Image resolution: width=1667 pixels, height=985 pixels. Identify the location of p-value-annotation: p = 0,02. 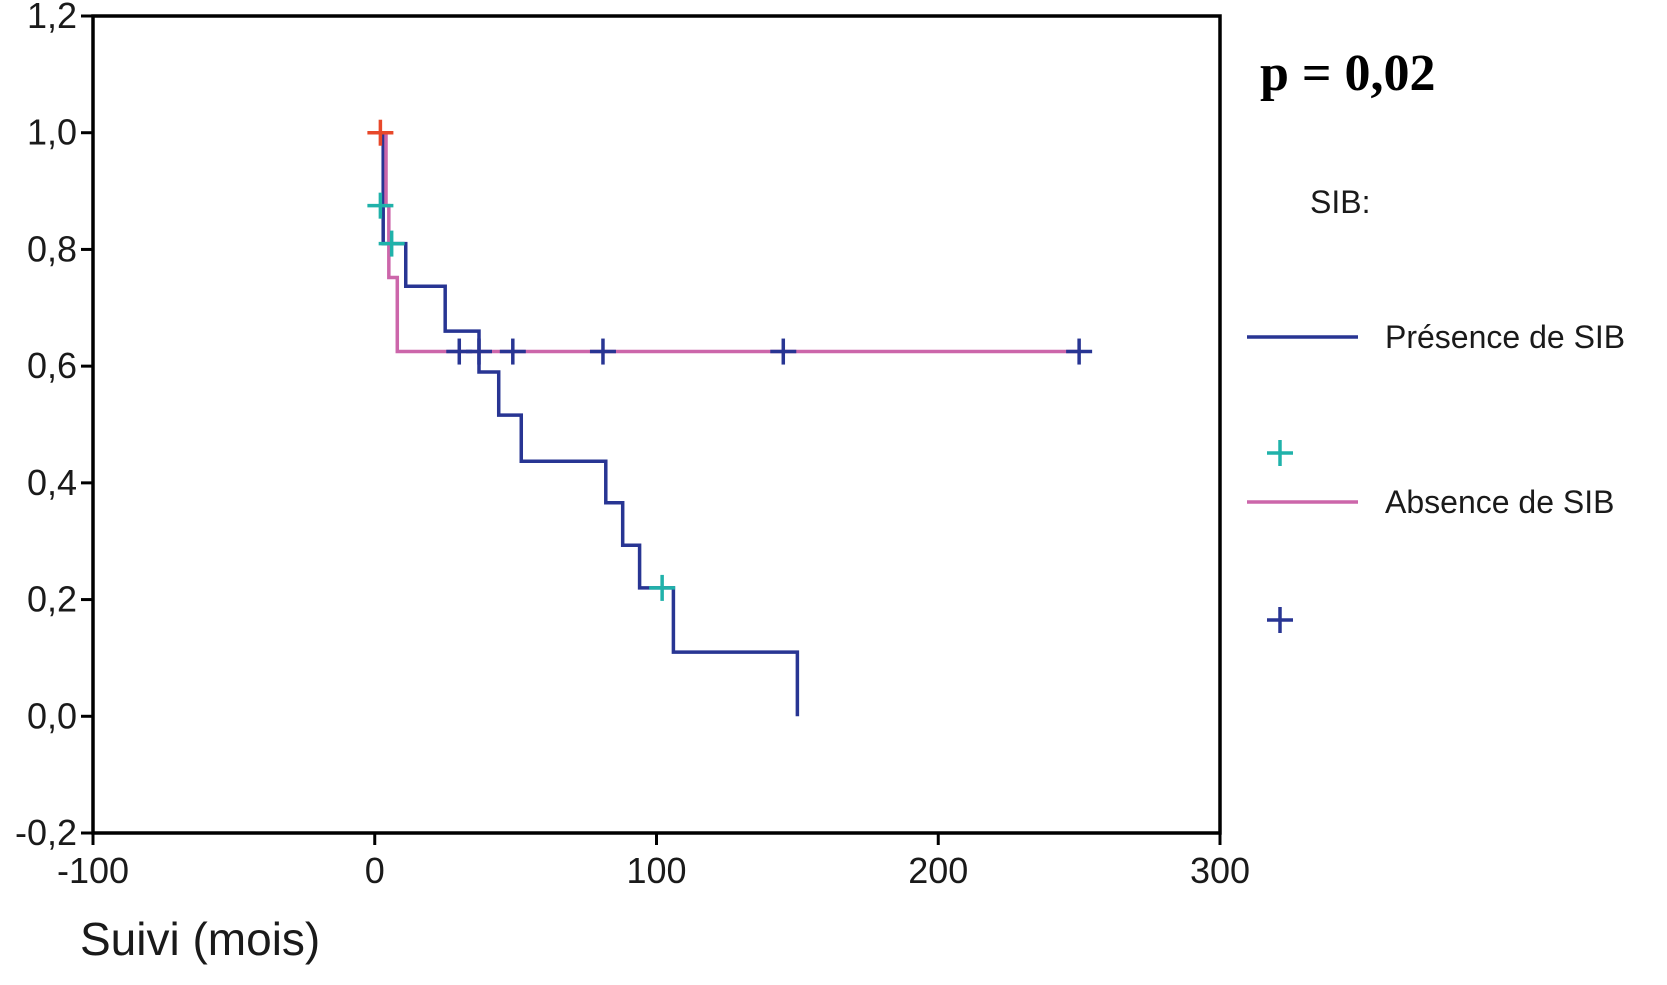
(1348, 73).